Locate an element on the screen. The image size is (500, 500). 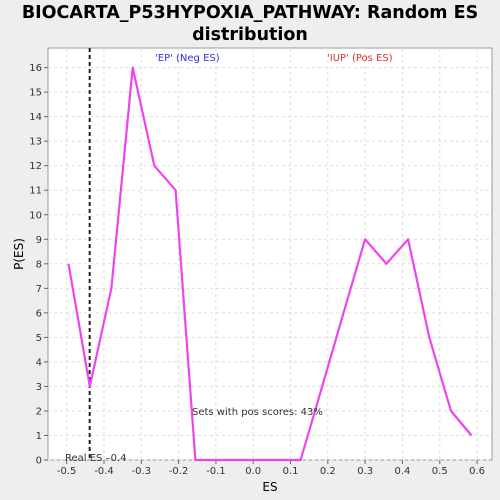
x-tick-label: 0.5 is located at coordinates (440, 471).